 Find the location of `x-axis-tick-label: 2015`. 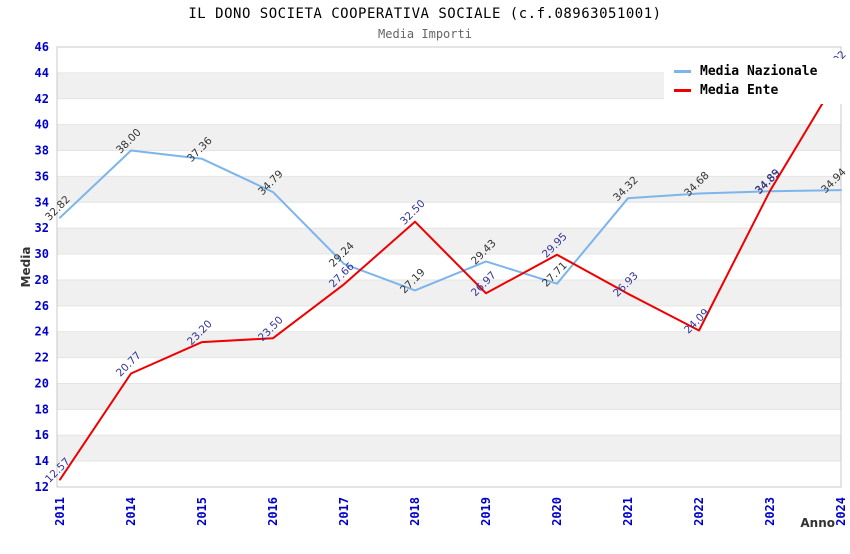

x-axis-tick-label: 2015 is located at coordinates (202, 511).